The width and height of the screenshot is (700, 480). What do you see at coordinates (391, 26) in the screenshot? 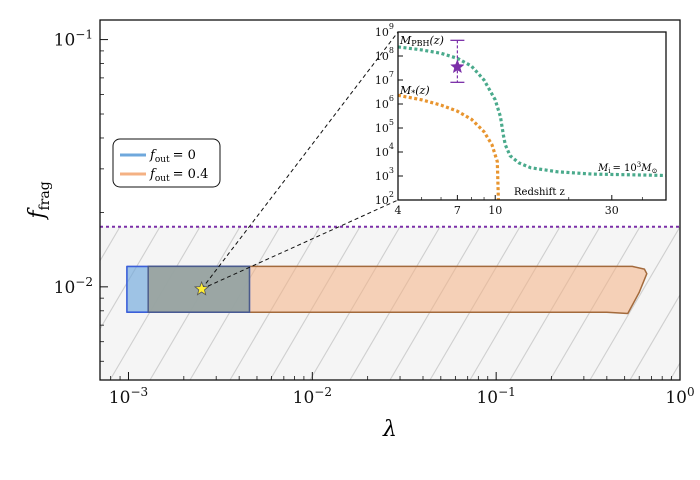
I see `inset-y-tick-label-exp: 9` at bounding box center [391, 26].